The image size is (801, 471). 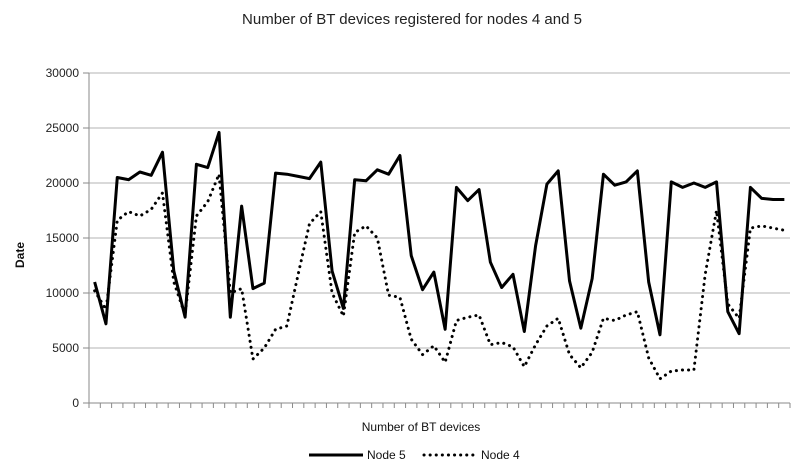 I want to click on y-tick-label: 10000, so click(x=63, y=293).